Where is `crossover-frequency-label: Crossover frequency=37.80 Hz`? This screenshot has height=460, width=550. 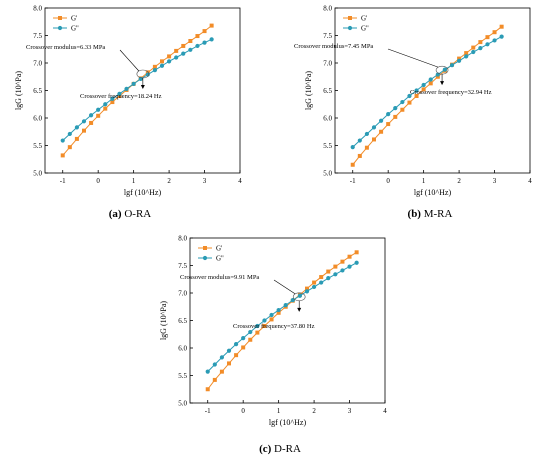
crossover-frequency-label: Crossover frequency=37.80 Hz is located at coordinates (274, 326).